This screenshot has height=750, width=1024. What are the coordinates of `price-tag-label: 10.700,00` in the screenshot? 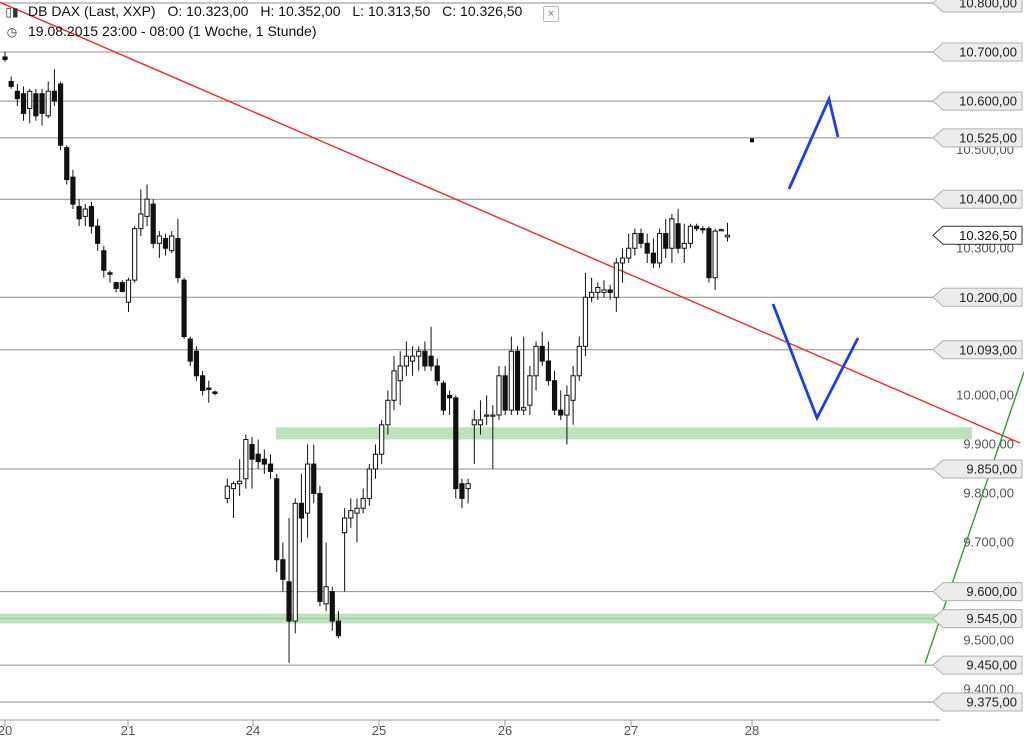 It's located at (988, 52).